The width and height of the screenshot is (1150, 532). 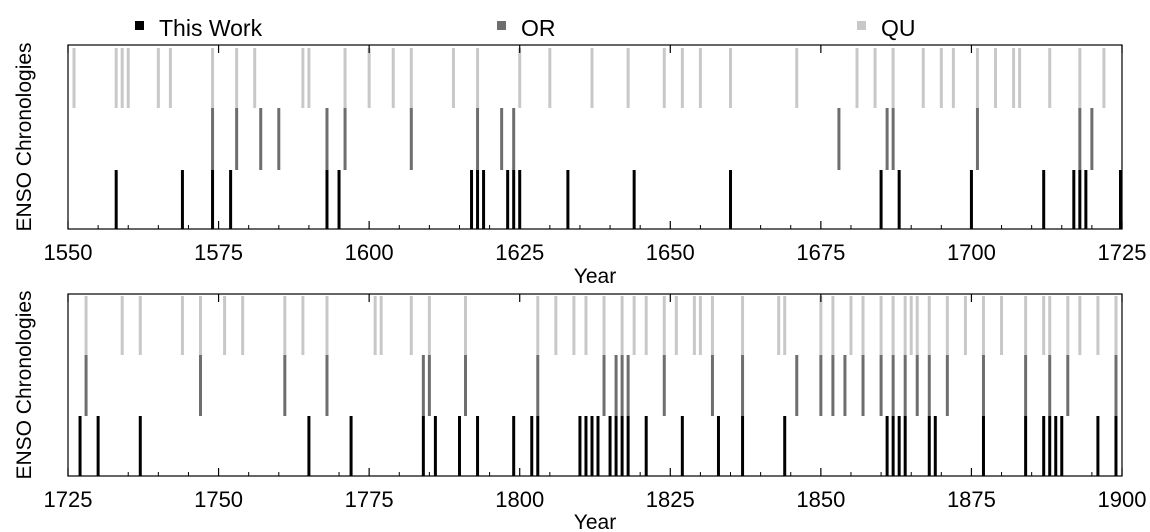 I want to click on x-tick-label-1575: 1575, so click(x=218, y=252).